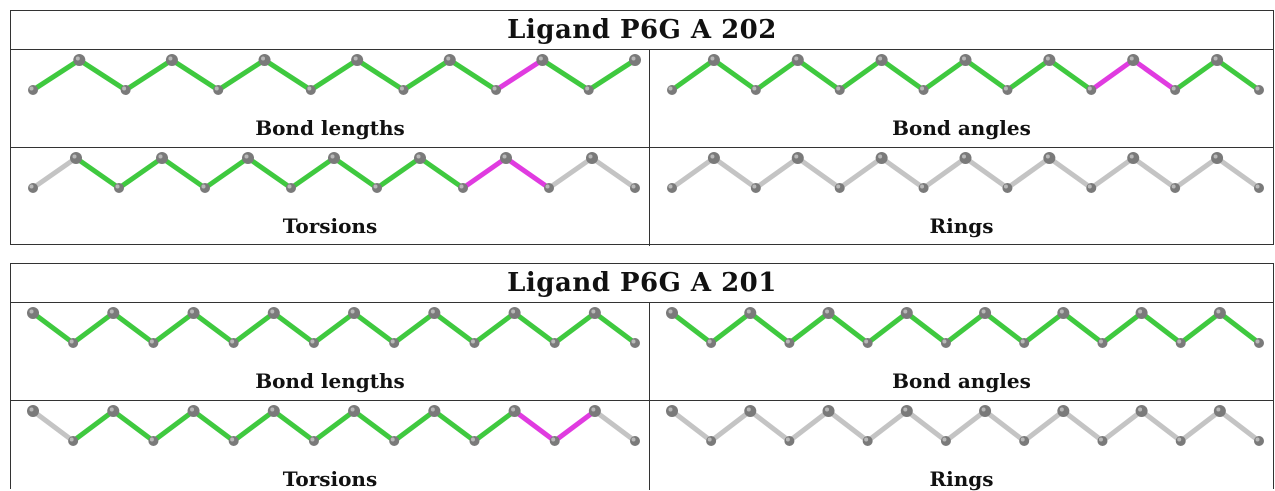 The height and width of the screenshot is (491, 1275). I want to click on cell-label: Bond lengths, so click(330, 128).